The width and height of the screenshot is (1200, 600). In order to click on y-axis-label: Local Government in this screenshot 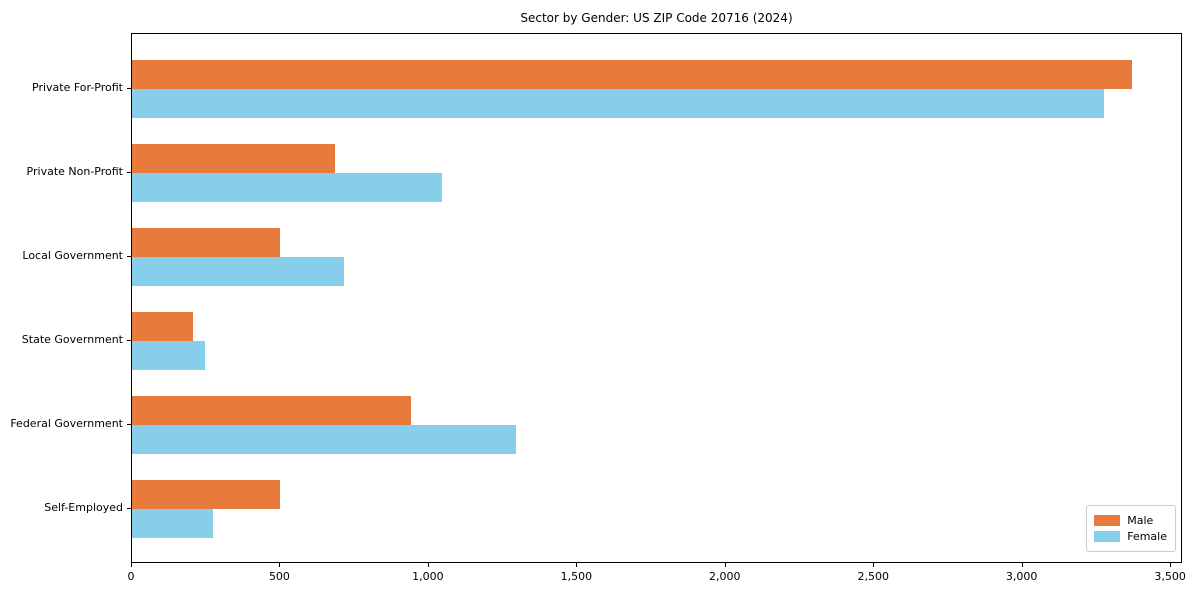, I will do `click(72, 255)`.